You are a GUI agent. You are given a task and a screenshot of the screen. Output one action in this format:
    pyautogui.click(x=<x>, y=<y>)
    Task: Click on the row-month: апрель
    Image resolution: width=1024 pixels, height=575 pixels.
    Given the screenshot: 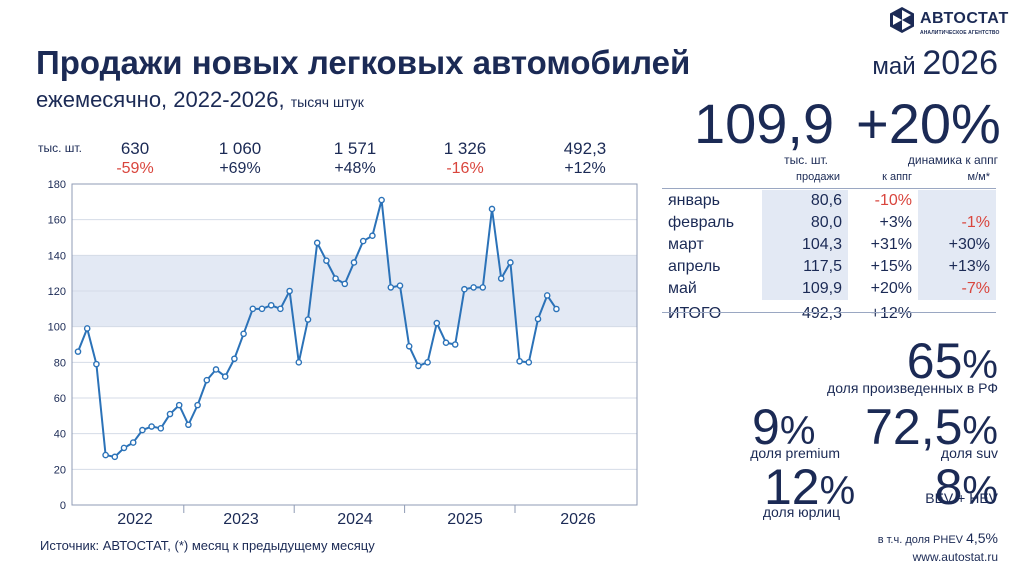 What is the action you would take?
    pyautogui.click(x=694, y=266)
    